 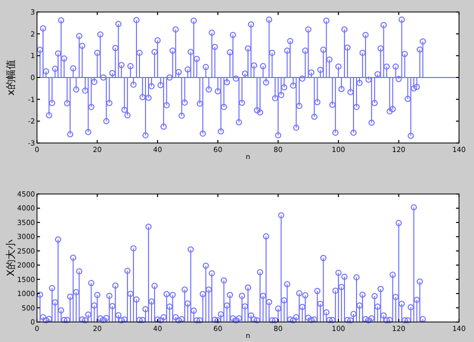 I want to click on y-axis-title: x的幅值, so click(x=11, y=78).